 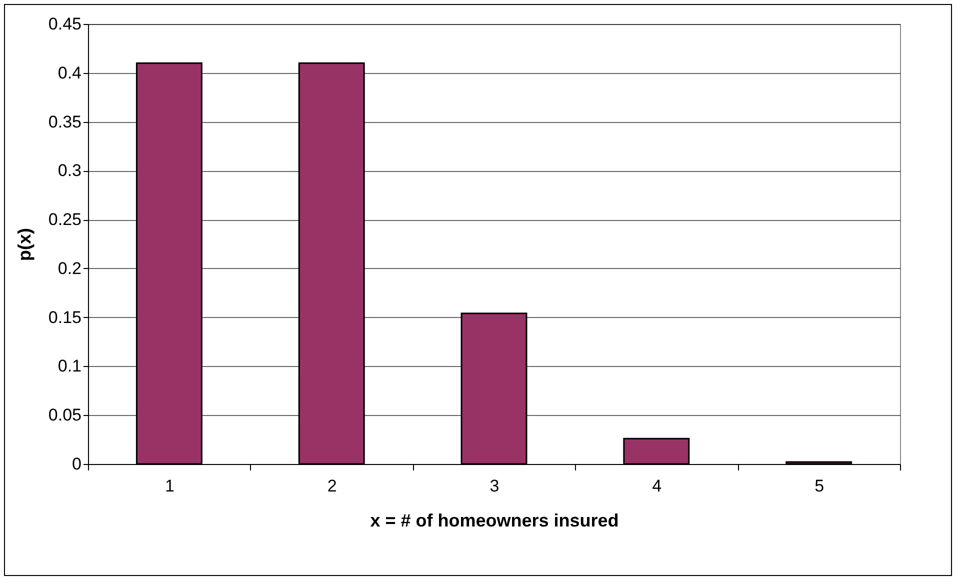 I want to click on y-tick-label: 0.4, so click(x=70, y=72).